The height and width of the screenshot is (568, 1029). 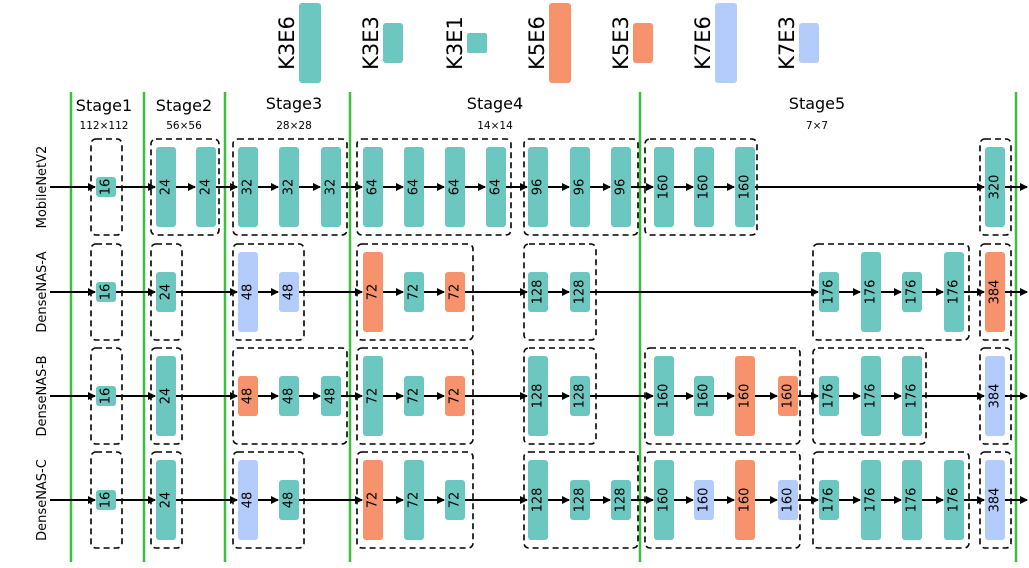 What do you see at coordinates (42, 395) in the screenshot?
I see `row-label-densenas-b: DenseNAS-B` at bounding box center [42, 395].